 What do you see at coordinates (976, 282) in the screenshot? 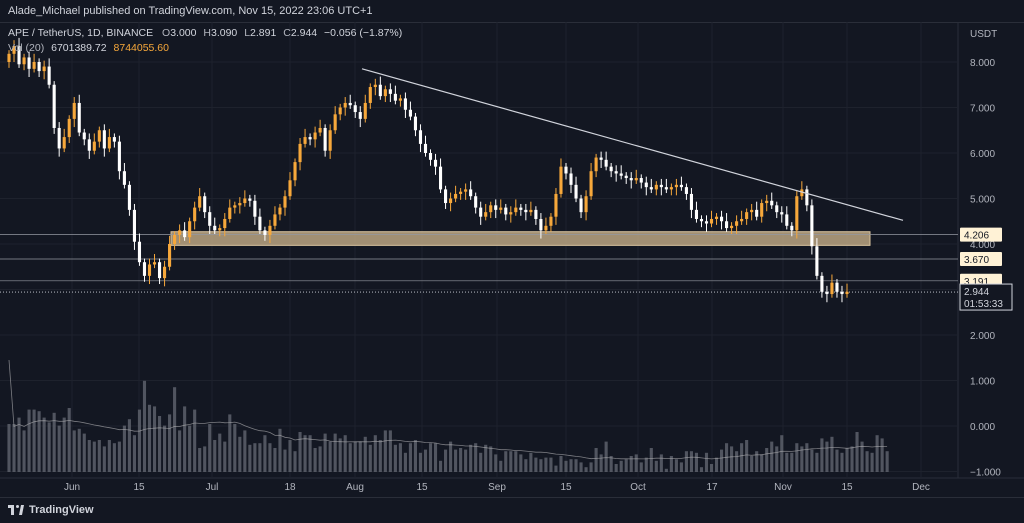
I see `price-tag-text: 3.191` at bounding box center [976, 282].